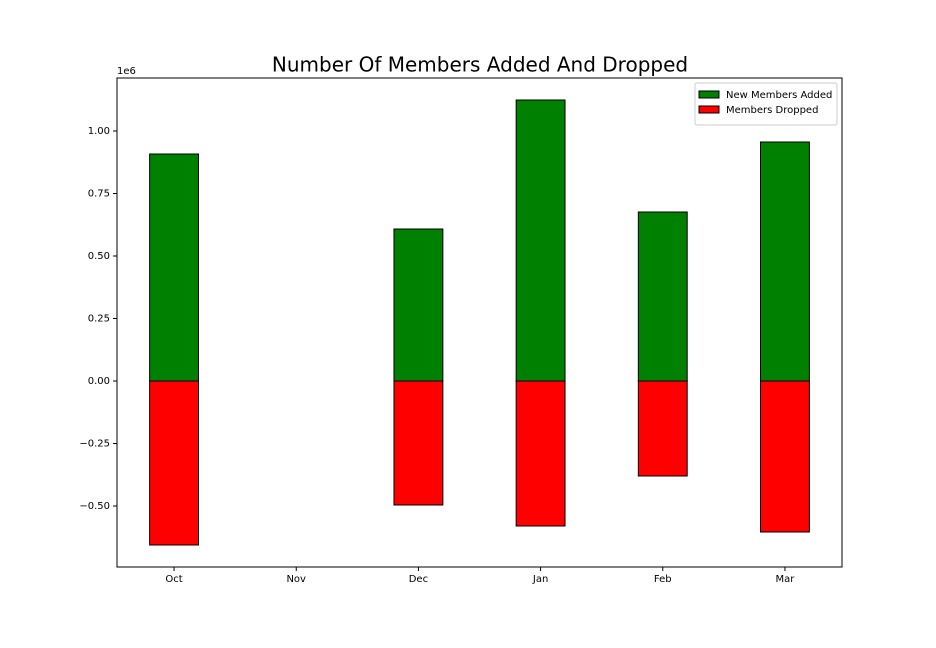 The height and width of the screenshot is (648, 936). What do you see at coordinates (99, 256) in the screenshot?
I see `y-tick-label: 0.50` at bounding box center [99, 256].